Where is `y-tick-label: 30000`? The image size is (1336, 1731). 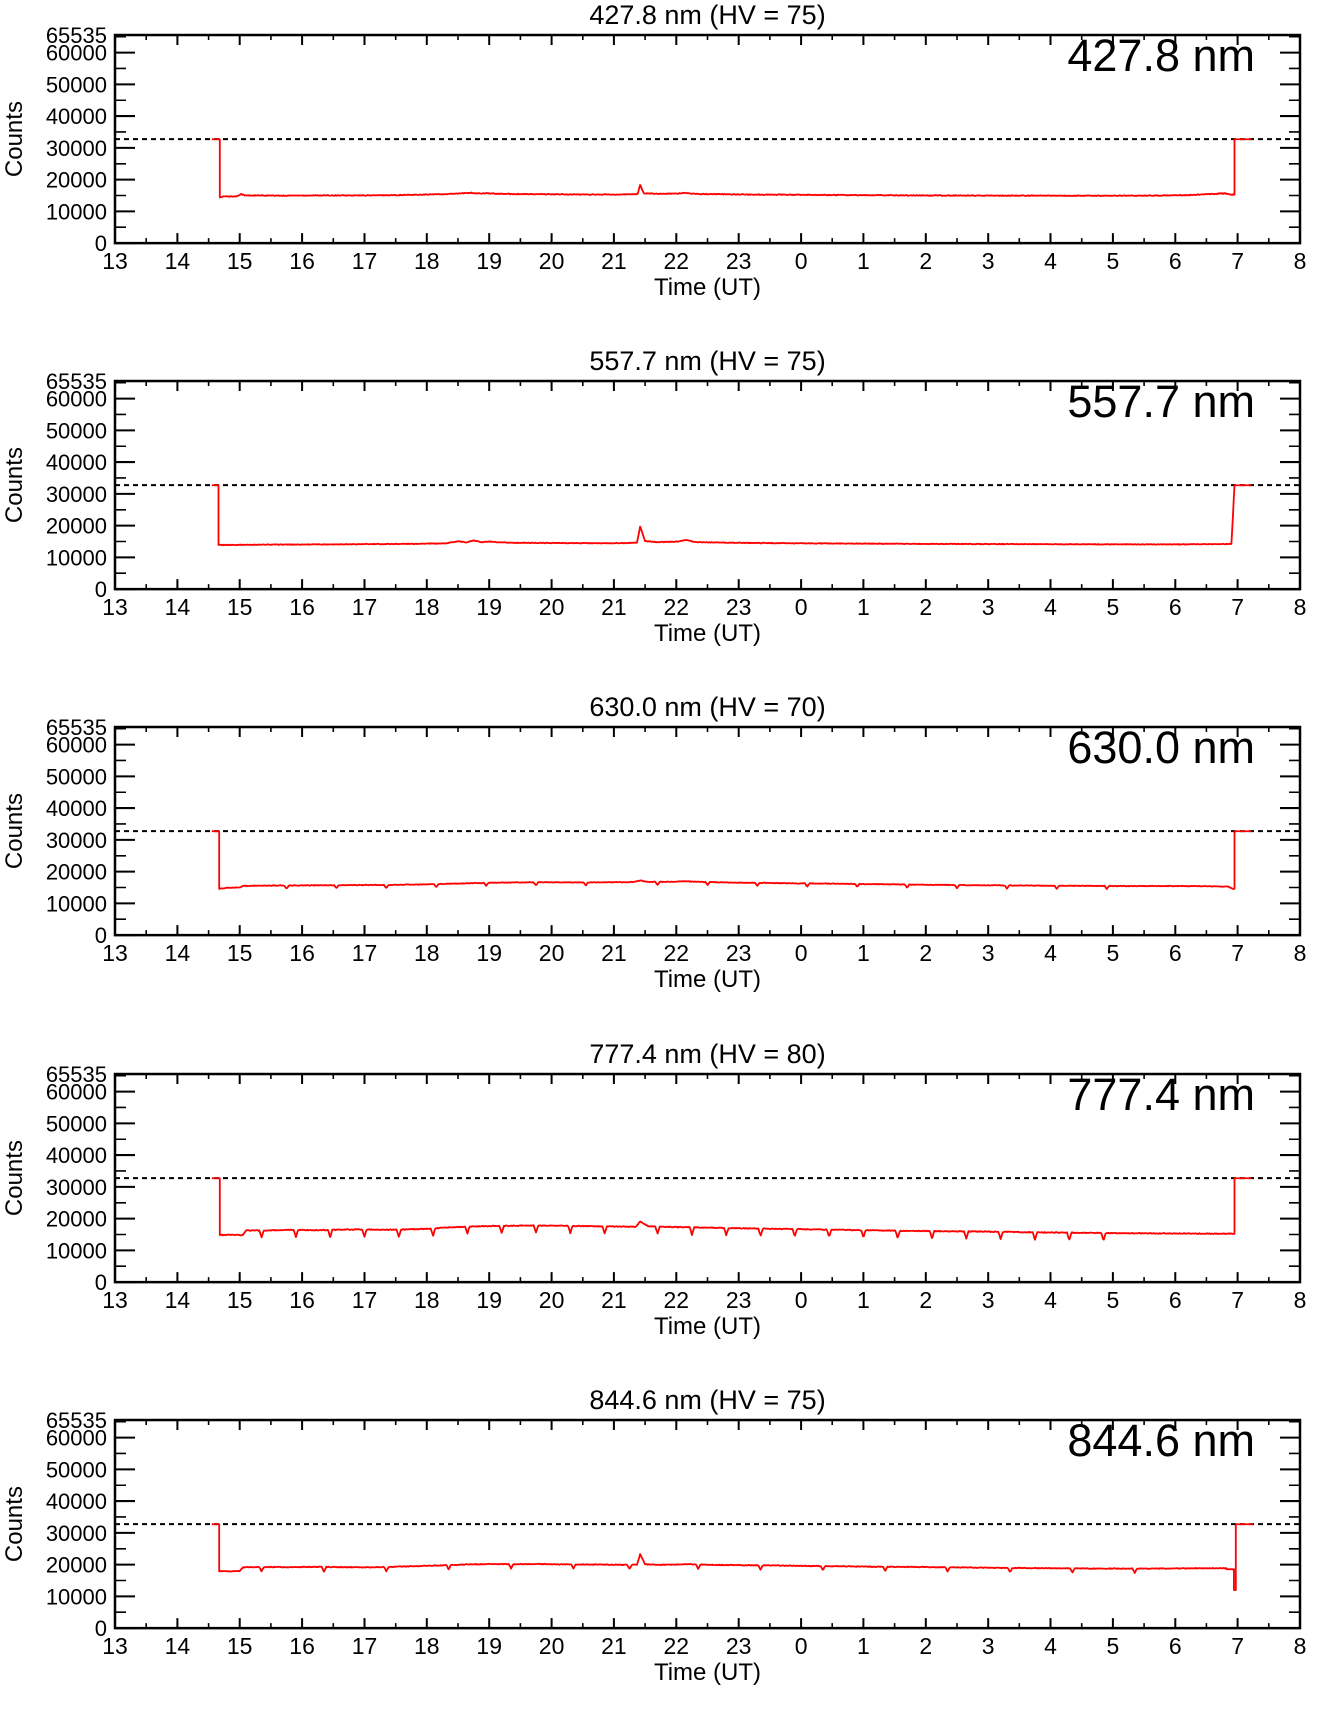
y-tick-label: 30000 is located at coordinates (76, 1533).